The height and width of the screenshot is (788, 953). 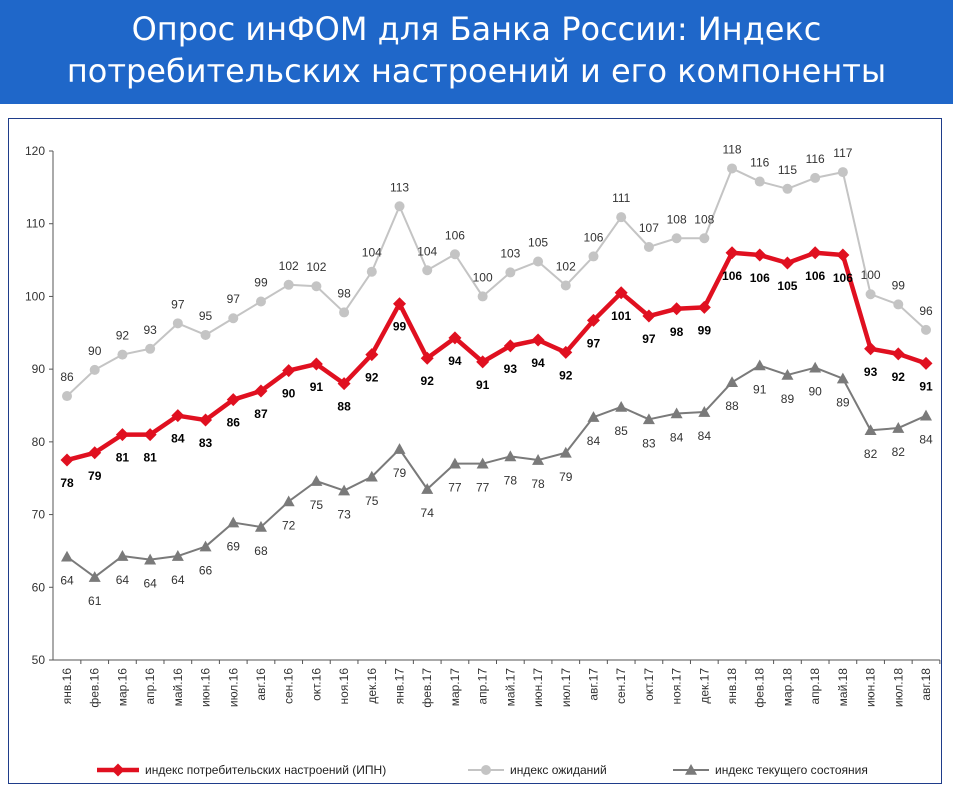 What do you see at coordinates (483, 686) in the screenshot?
I see `x-tick-label: апр.17` at bounding box center [483, 686].